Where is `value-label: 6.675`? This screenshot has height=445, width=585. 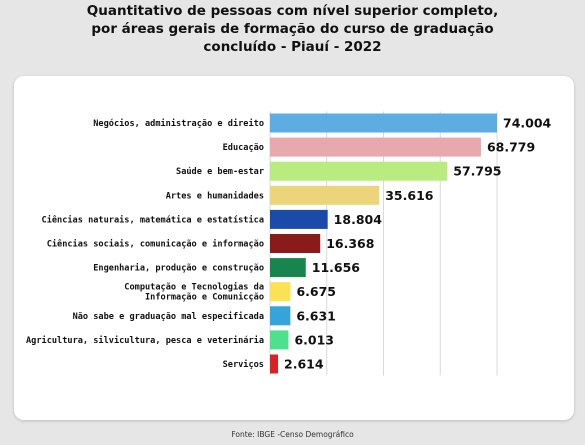 value-label: 6.675 is located at coordinates (316, 291).